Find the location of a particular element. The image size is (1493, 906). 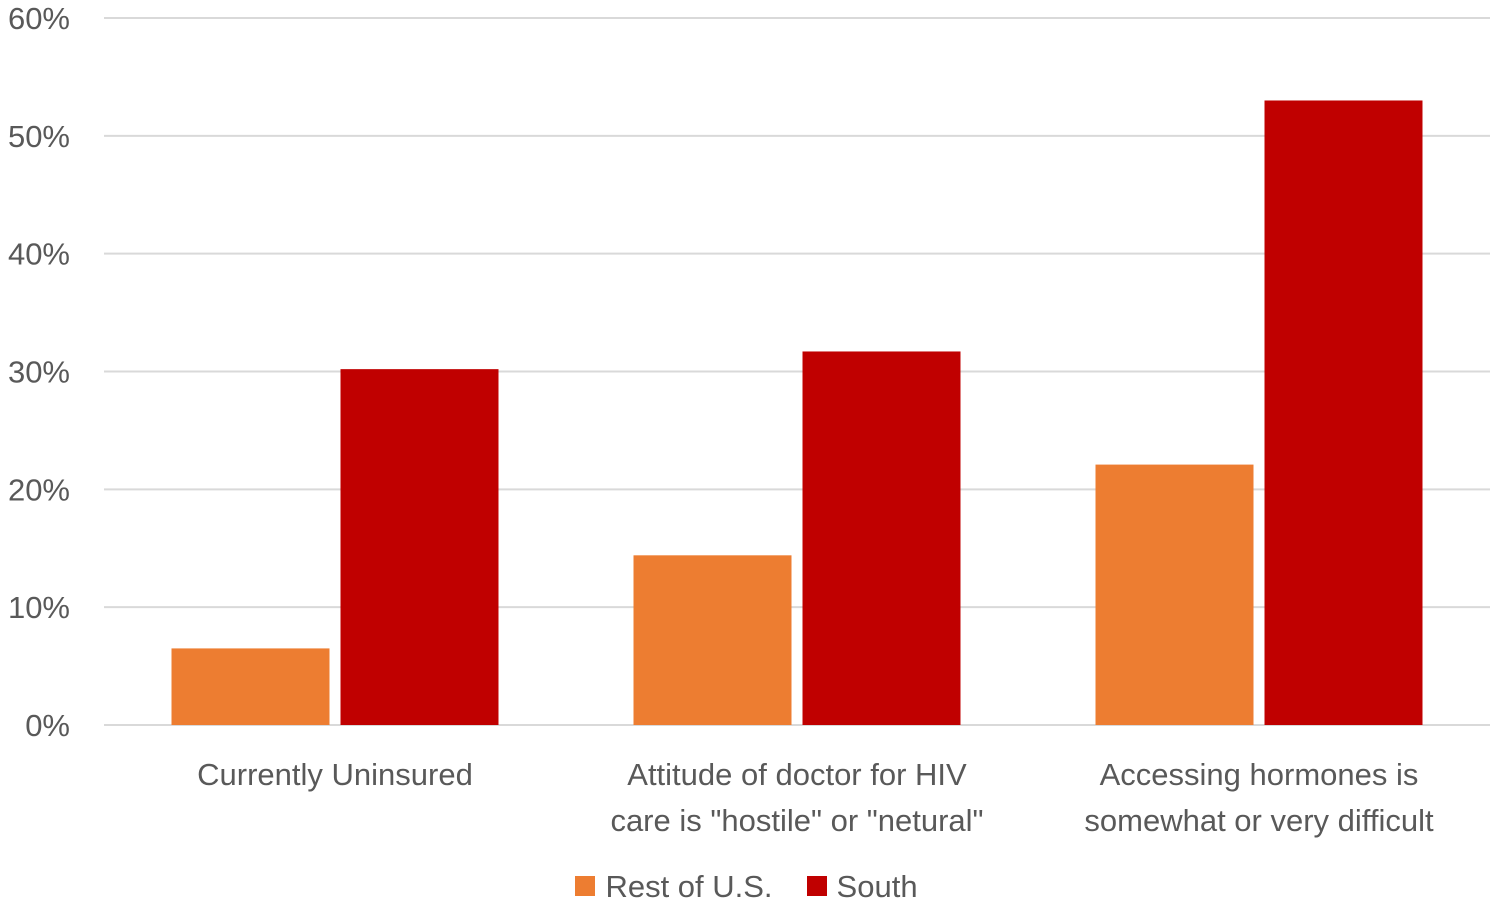

legend-item-rest-of-us: Rest of U.S. is located at coordinates (674, 886).